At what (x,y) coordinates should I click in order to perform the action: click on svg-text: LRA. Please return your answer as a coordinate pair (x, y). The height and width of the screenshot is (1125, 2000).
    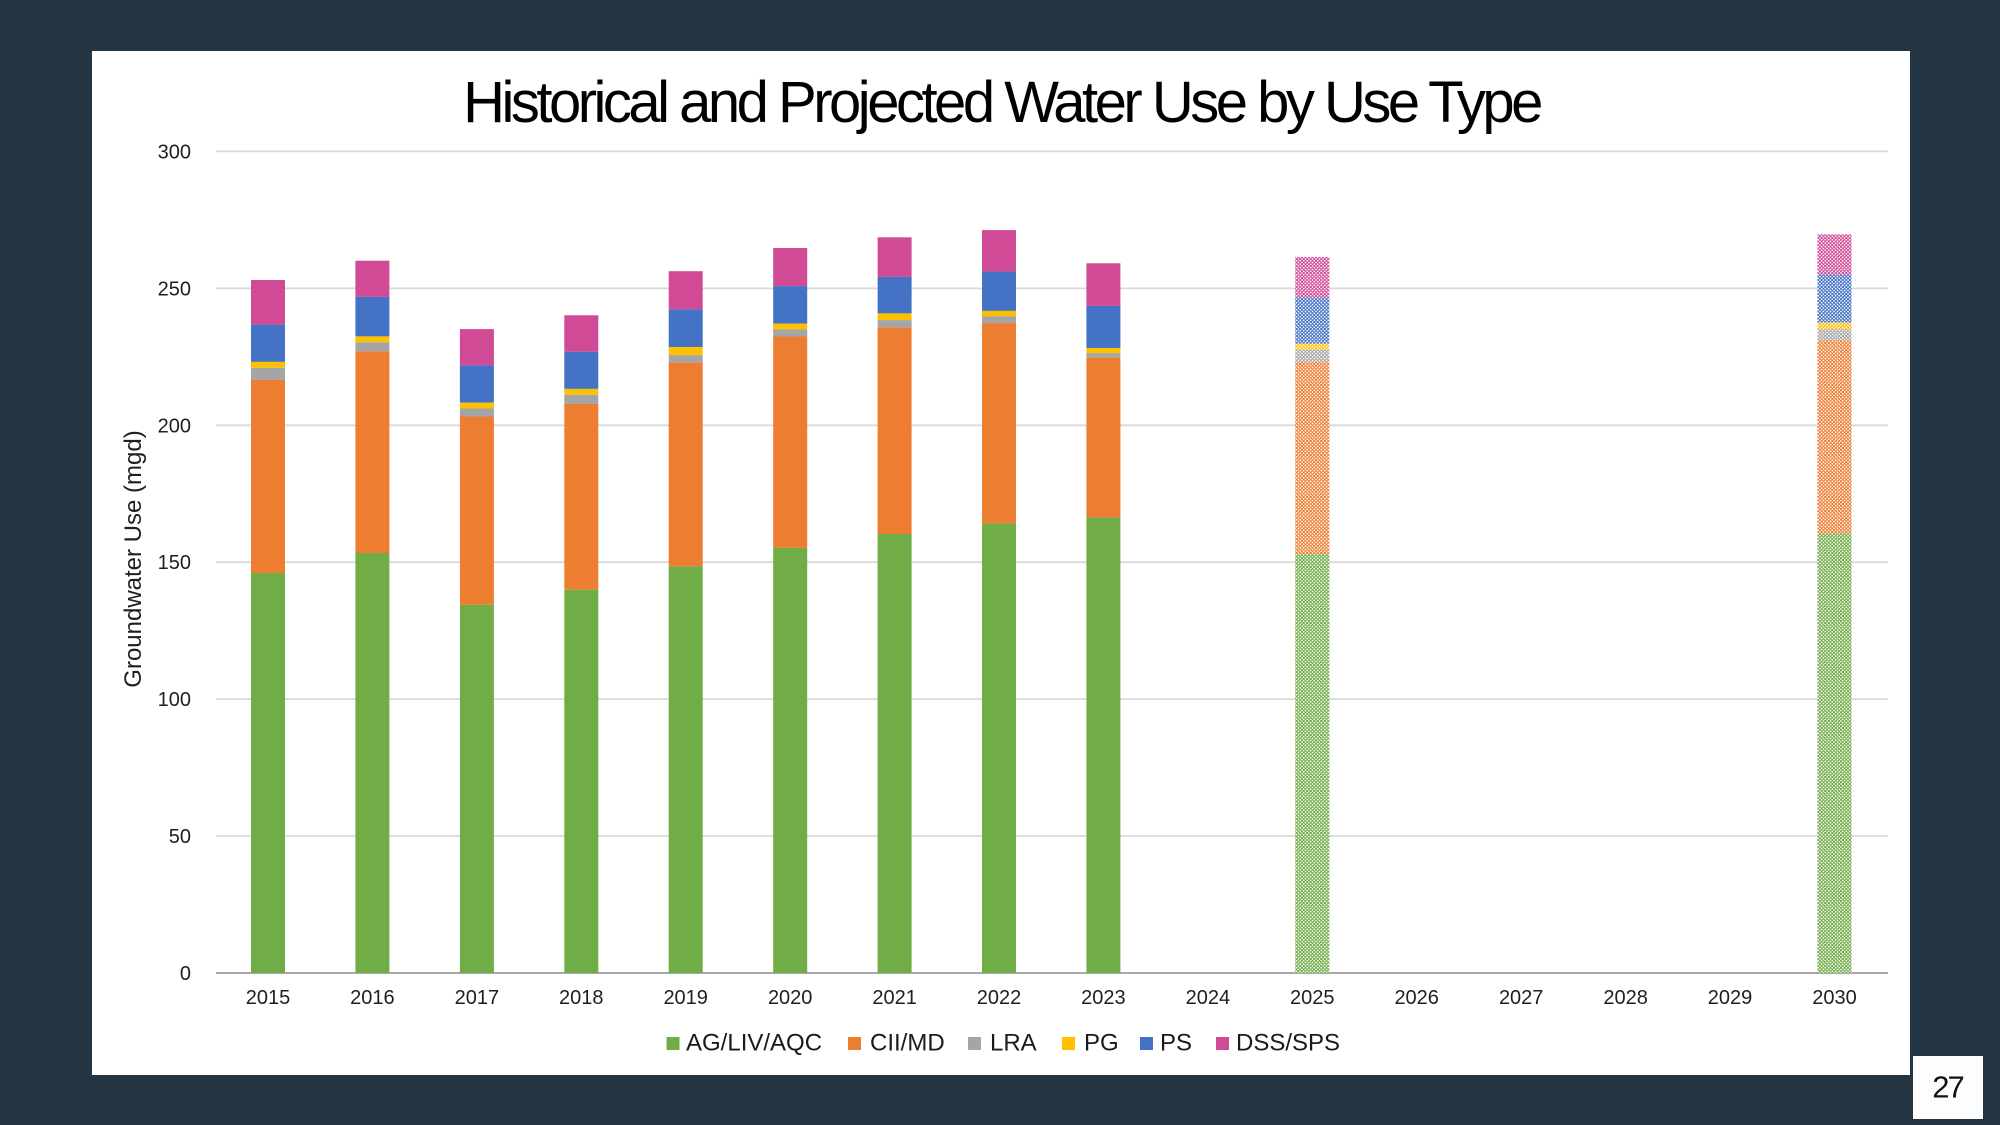
    Looking at the image, I should click on (1013, 1043).